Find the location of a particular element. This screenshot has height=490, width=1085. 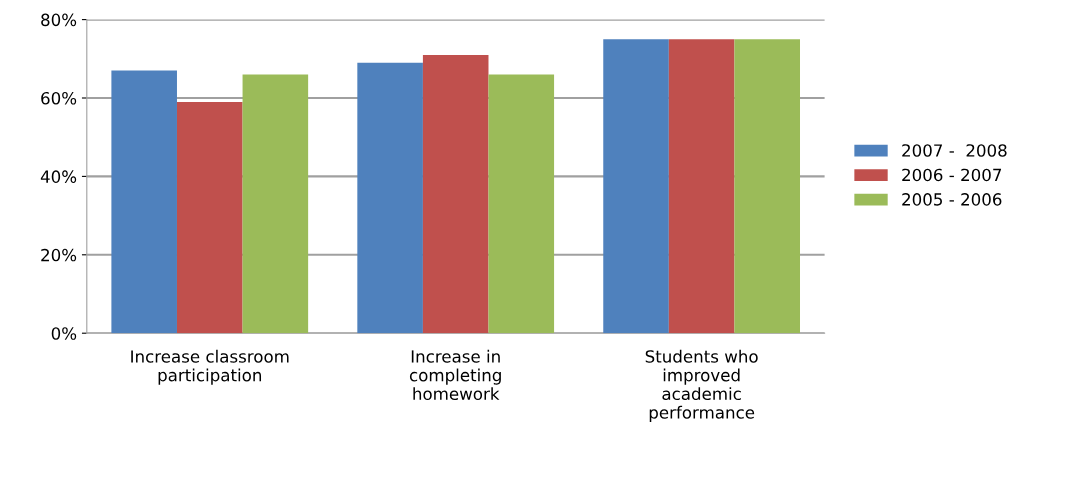

legend-label: 2006 - 2007 is located at coordinates (952, 175).